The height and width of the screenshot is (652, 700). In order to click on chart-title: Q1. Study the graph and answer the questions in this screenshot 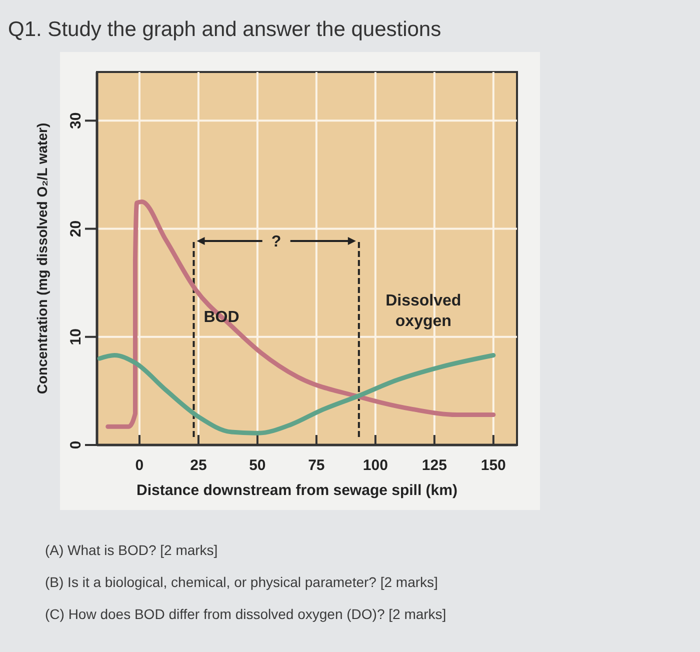, I will do `click(225, 29)`.